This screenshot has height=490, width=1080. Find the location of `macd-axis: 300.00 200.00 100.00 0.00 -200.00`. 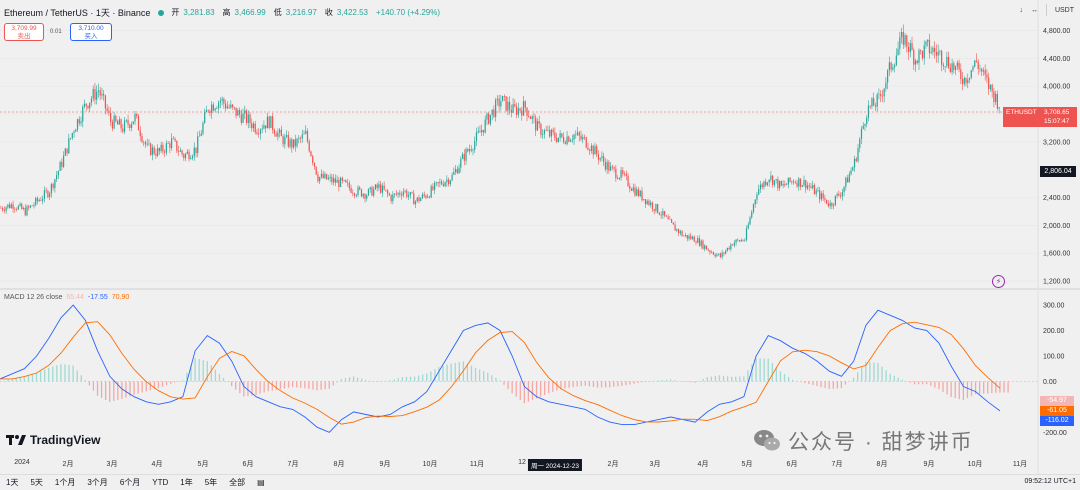

macd-axis: 300.00 200.00 100.00 0.00 -200.00 is located at coordinates (1055, 370).